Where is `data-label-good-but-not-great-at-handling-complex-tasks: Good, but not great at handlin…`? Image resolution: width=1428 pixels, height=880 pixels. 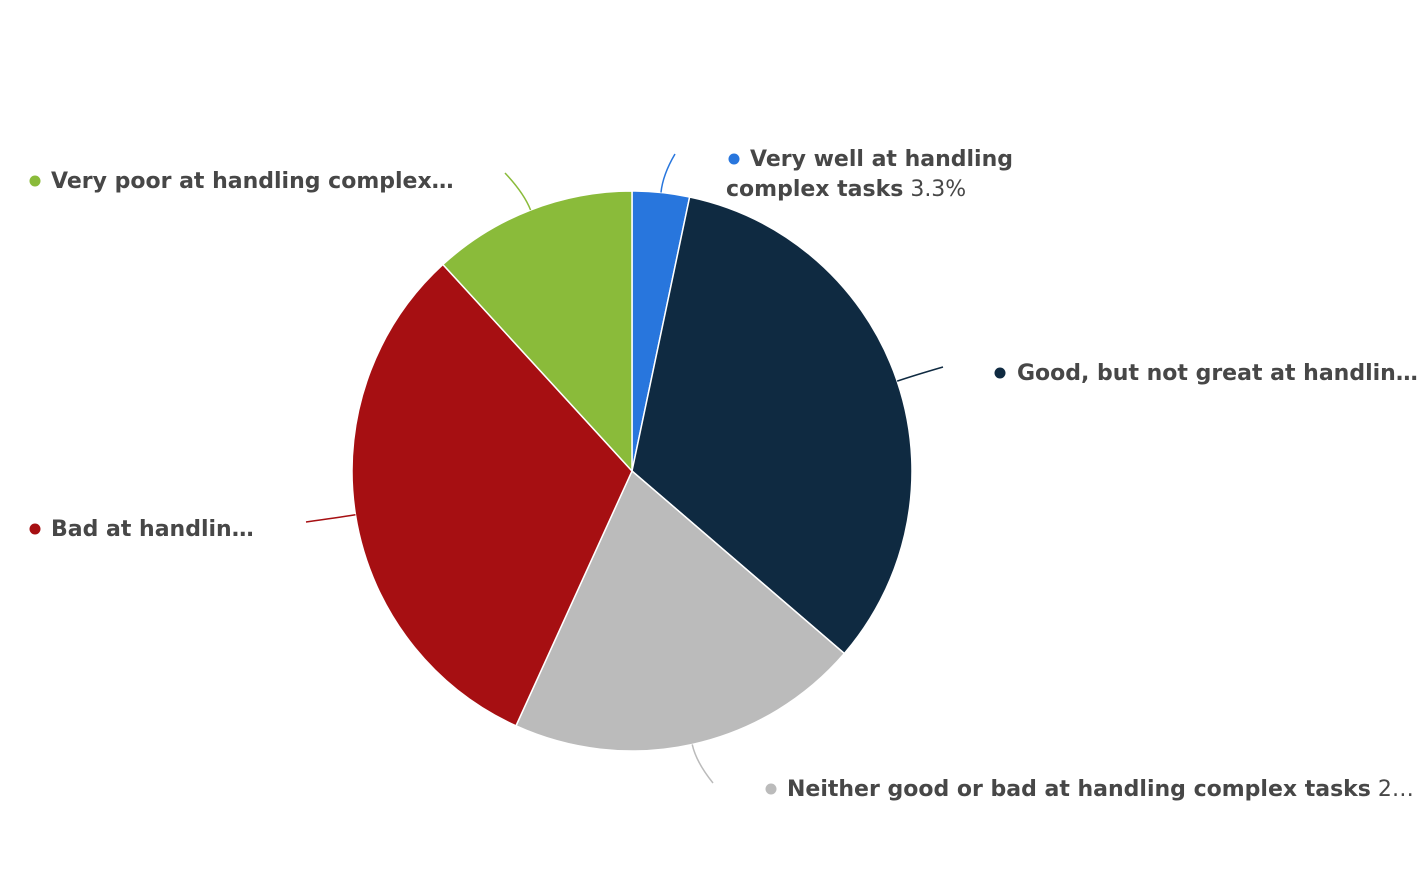 data-label-good-but-not-great-at-handling-complex-tasks: Good, but not great at handlin… is located at coordinates (1217, 373).